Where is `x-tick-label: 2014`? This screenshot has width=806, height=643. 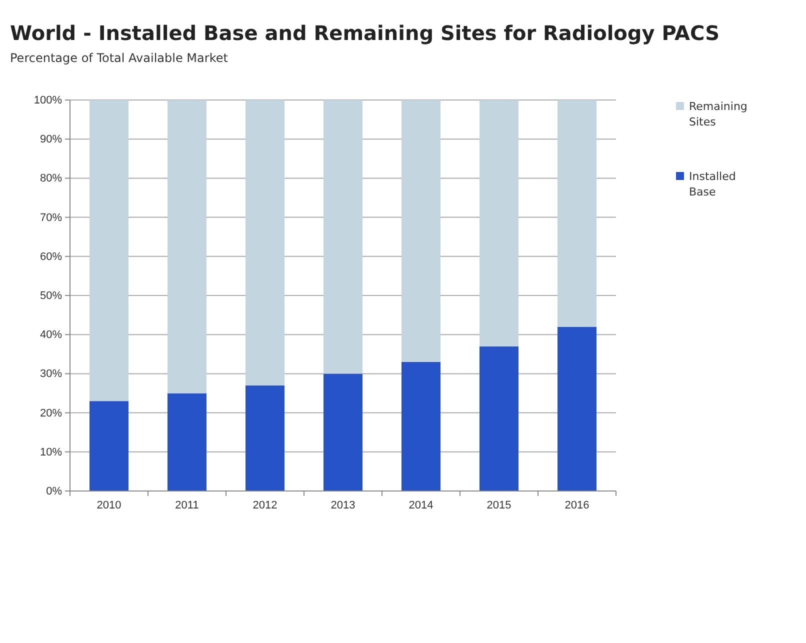
x-tick-label: 2014 is located at coordinates (421, 505).